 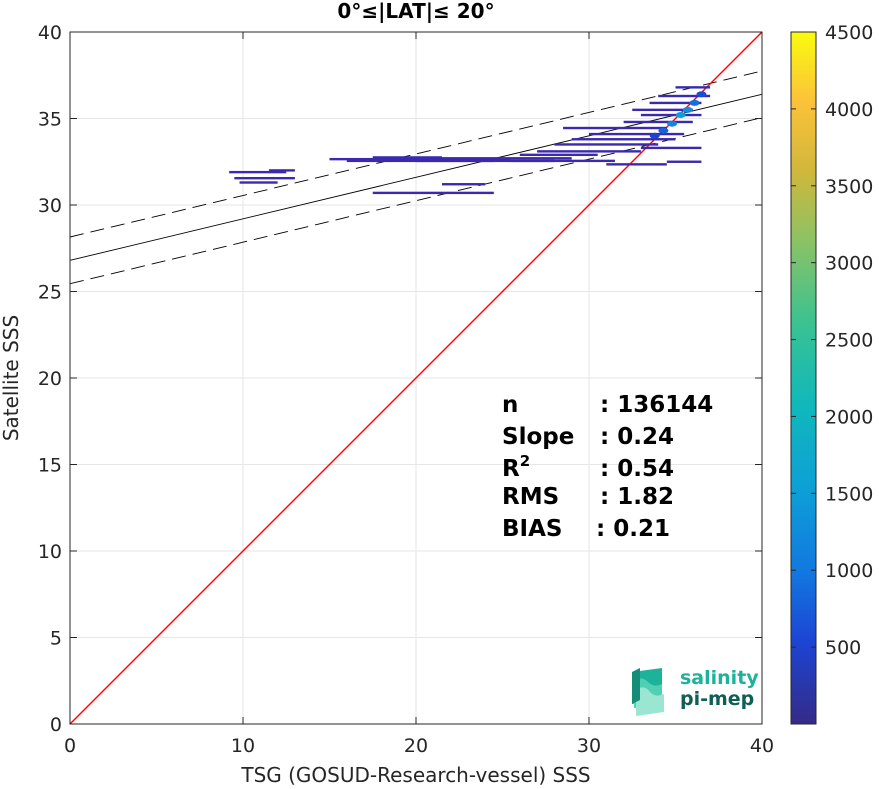 I want to click on stat-label-sup: 2, so click(x=525, y=461).